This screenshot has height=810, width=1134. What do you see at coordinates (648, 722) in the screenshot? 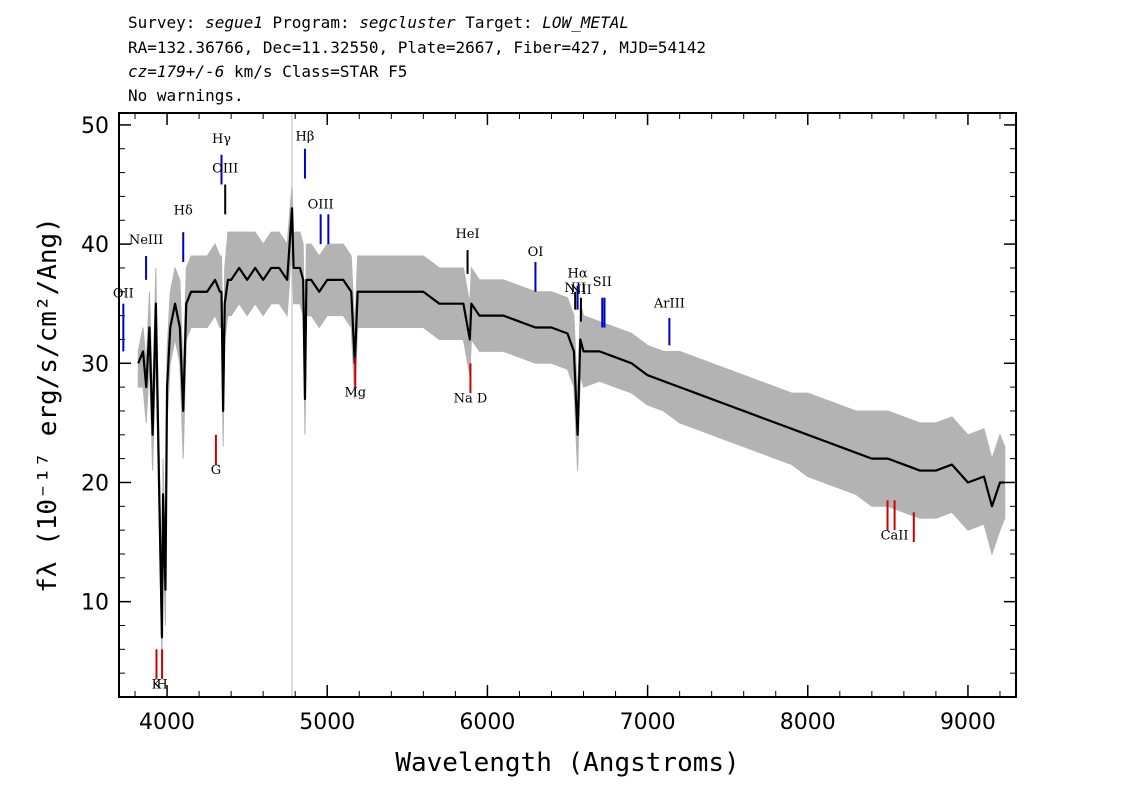
I see `x-tick-label: 7000` at bounding box center [648, 722].